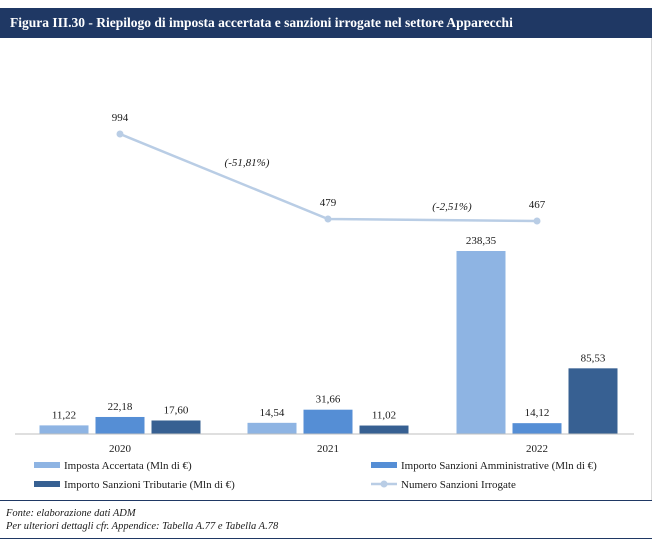 The width and height of the screenshot is (662, 554). I want to click on bar-label-s1-c1: 31,66, so click(328, 400).